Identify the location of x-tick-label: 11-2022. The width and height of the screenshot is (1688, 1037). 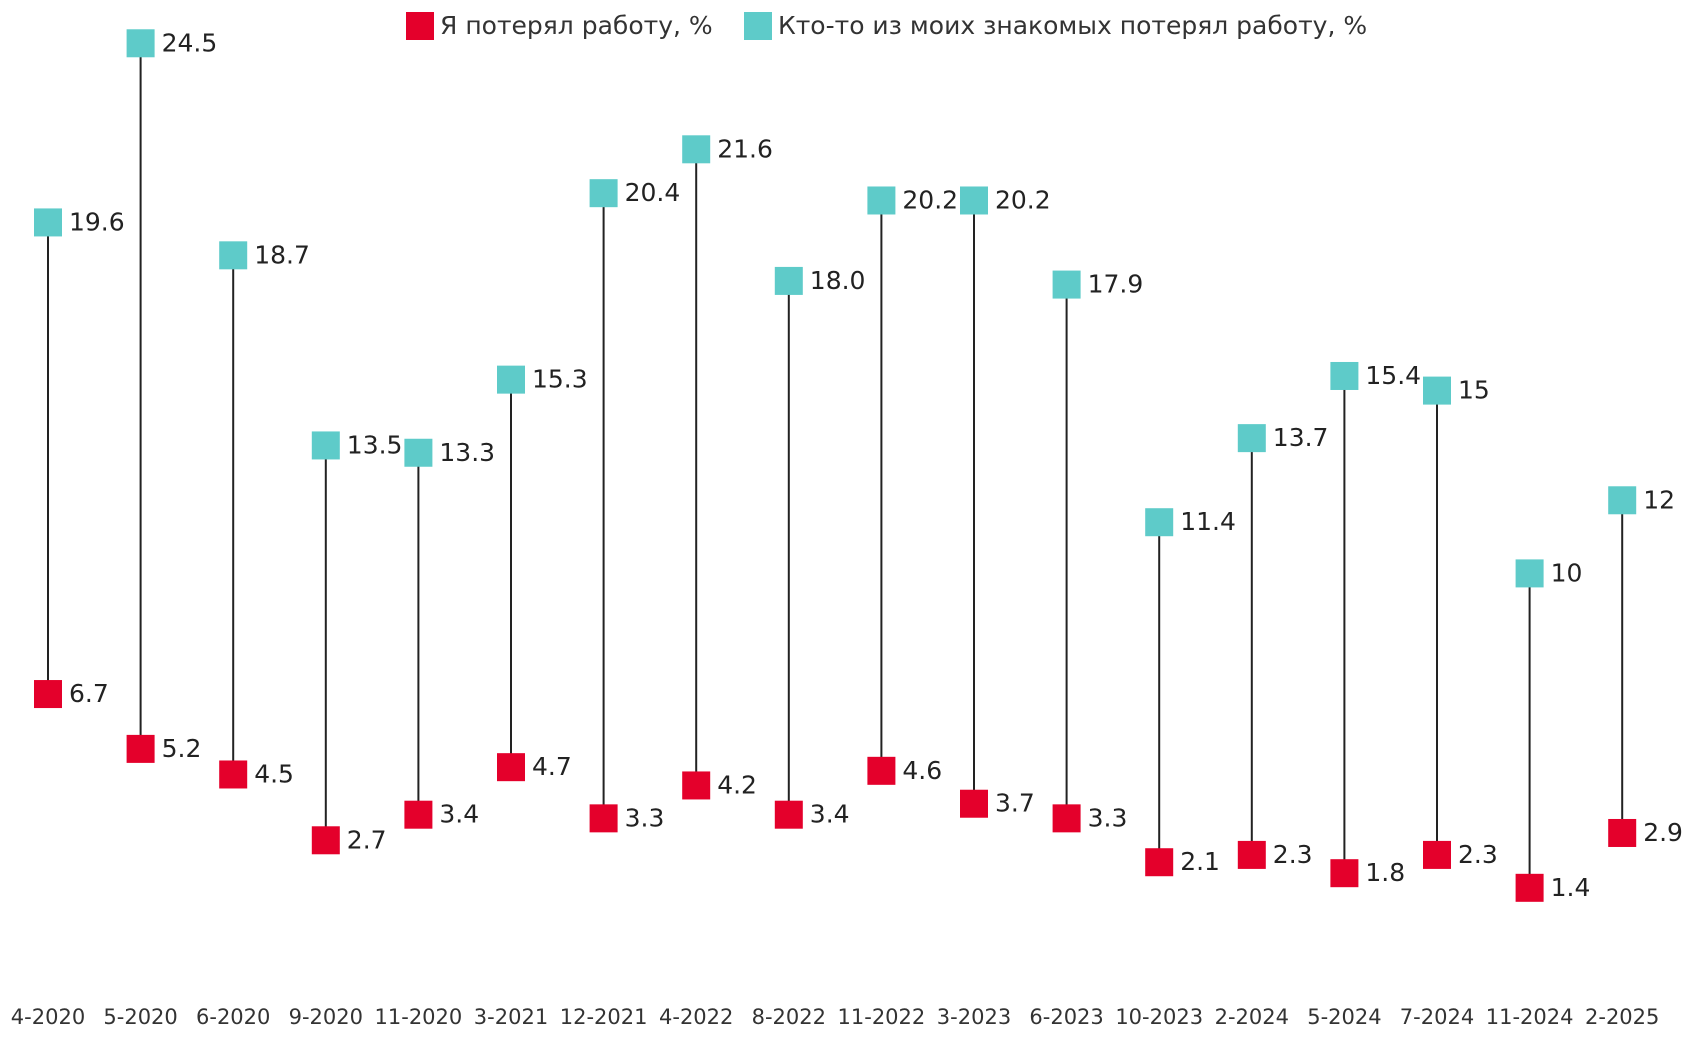
(882, 1017).